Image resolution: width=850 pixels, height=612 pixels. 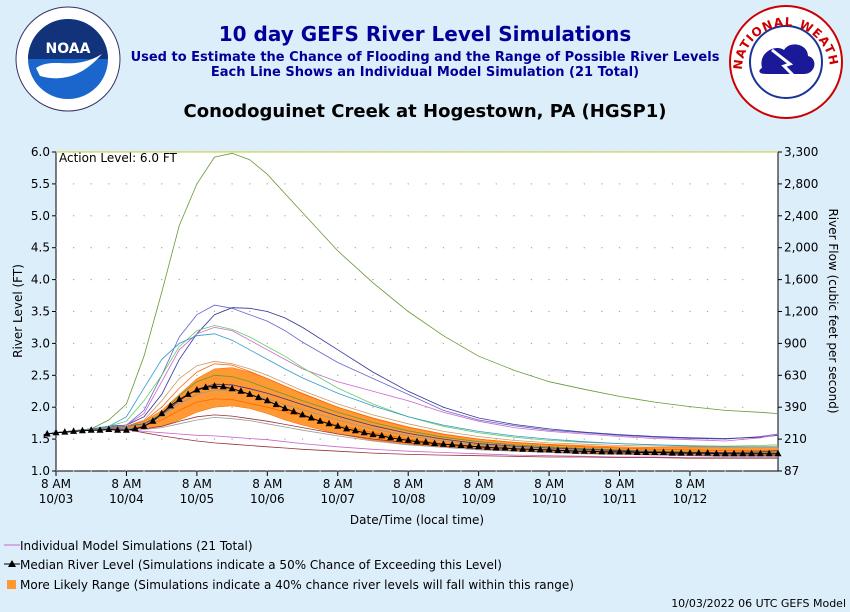 What do you see at coordinates (40, 439) in the screenshot?
I see `y-tick-label: 1.5` at bounding box center [40, 439].